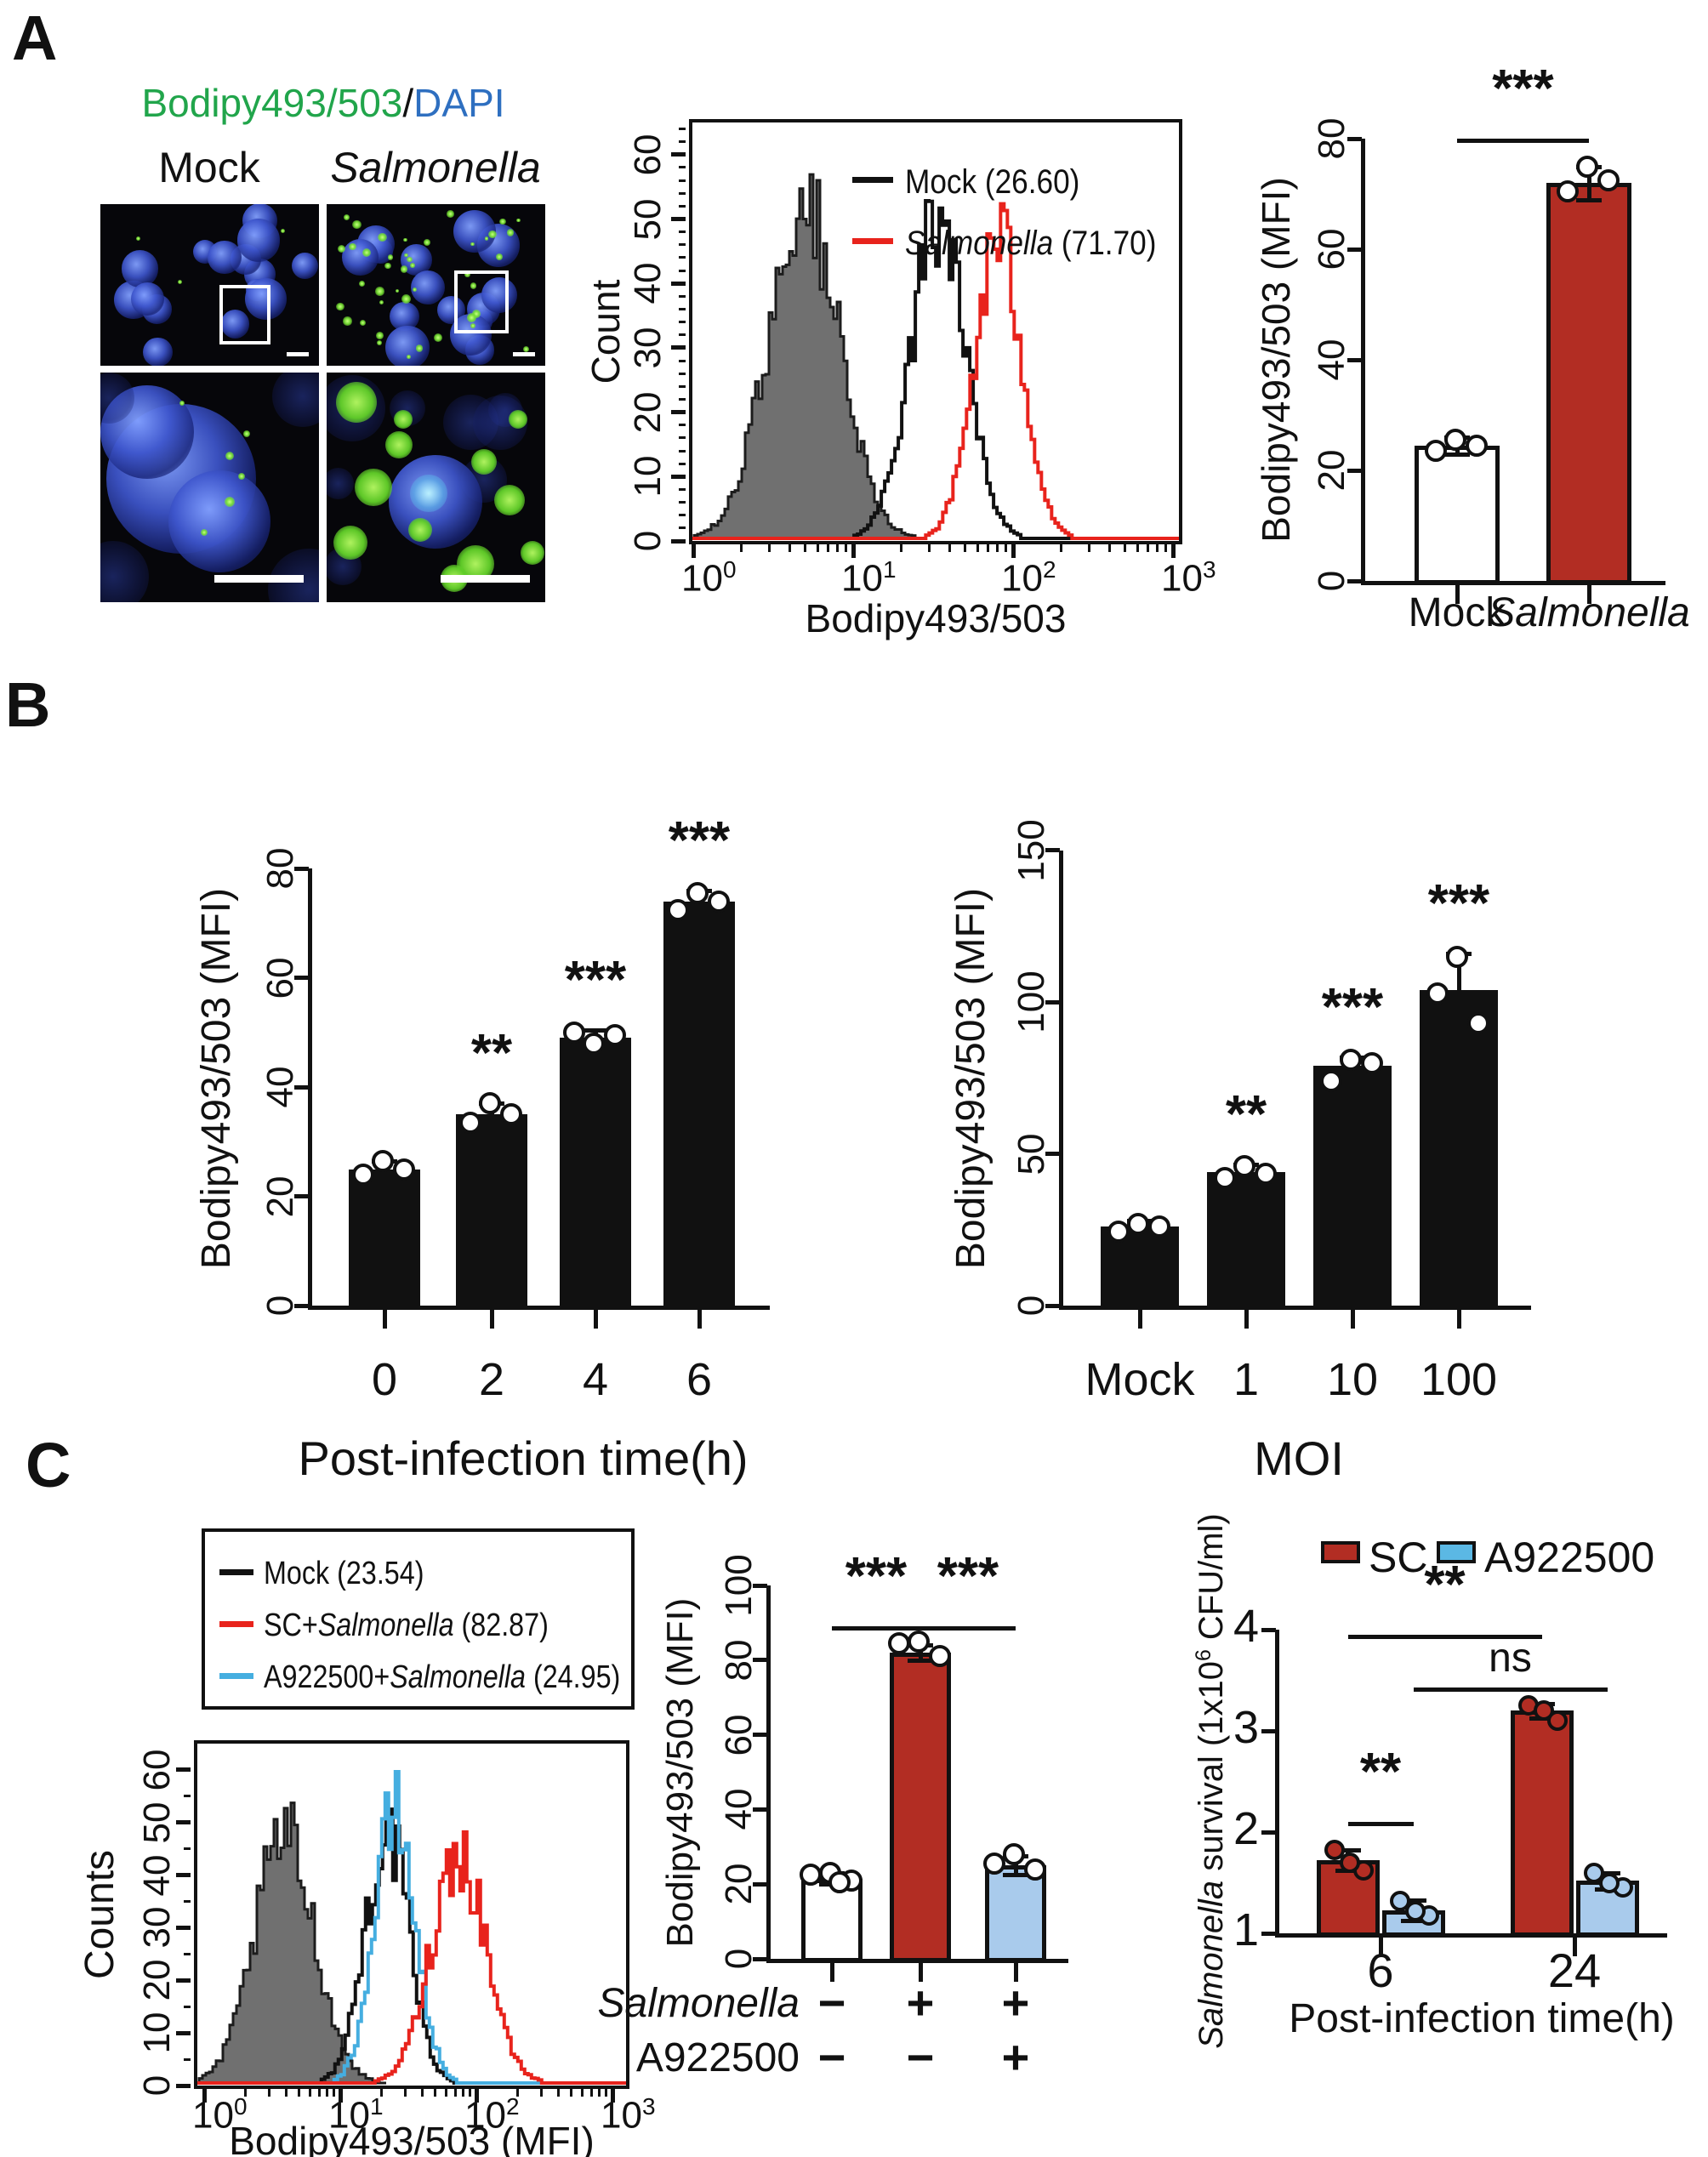 Image resolution: width=1708 pixels, height=2157 pixels. What do you see at coordinates (1246, 1828) in the screenshot?
I see `c_surv-ytick-label: 2` at bounding box center [1246, 1828].